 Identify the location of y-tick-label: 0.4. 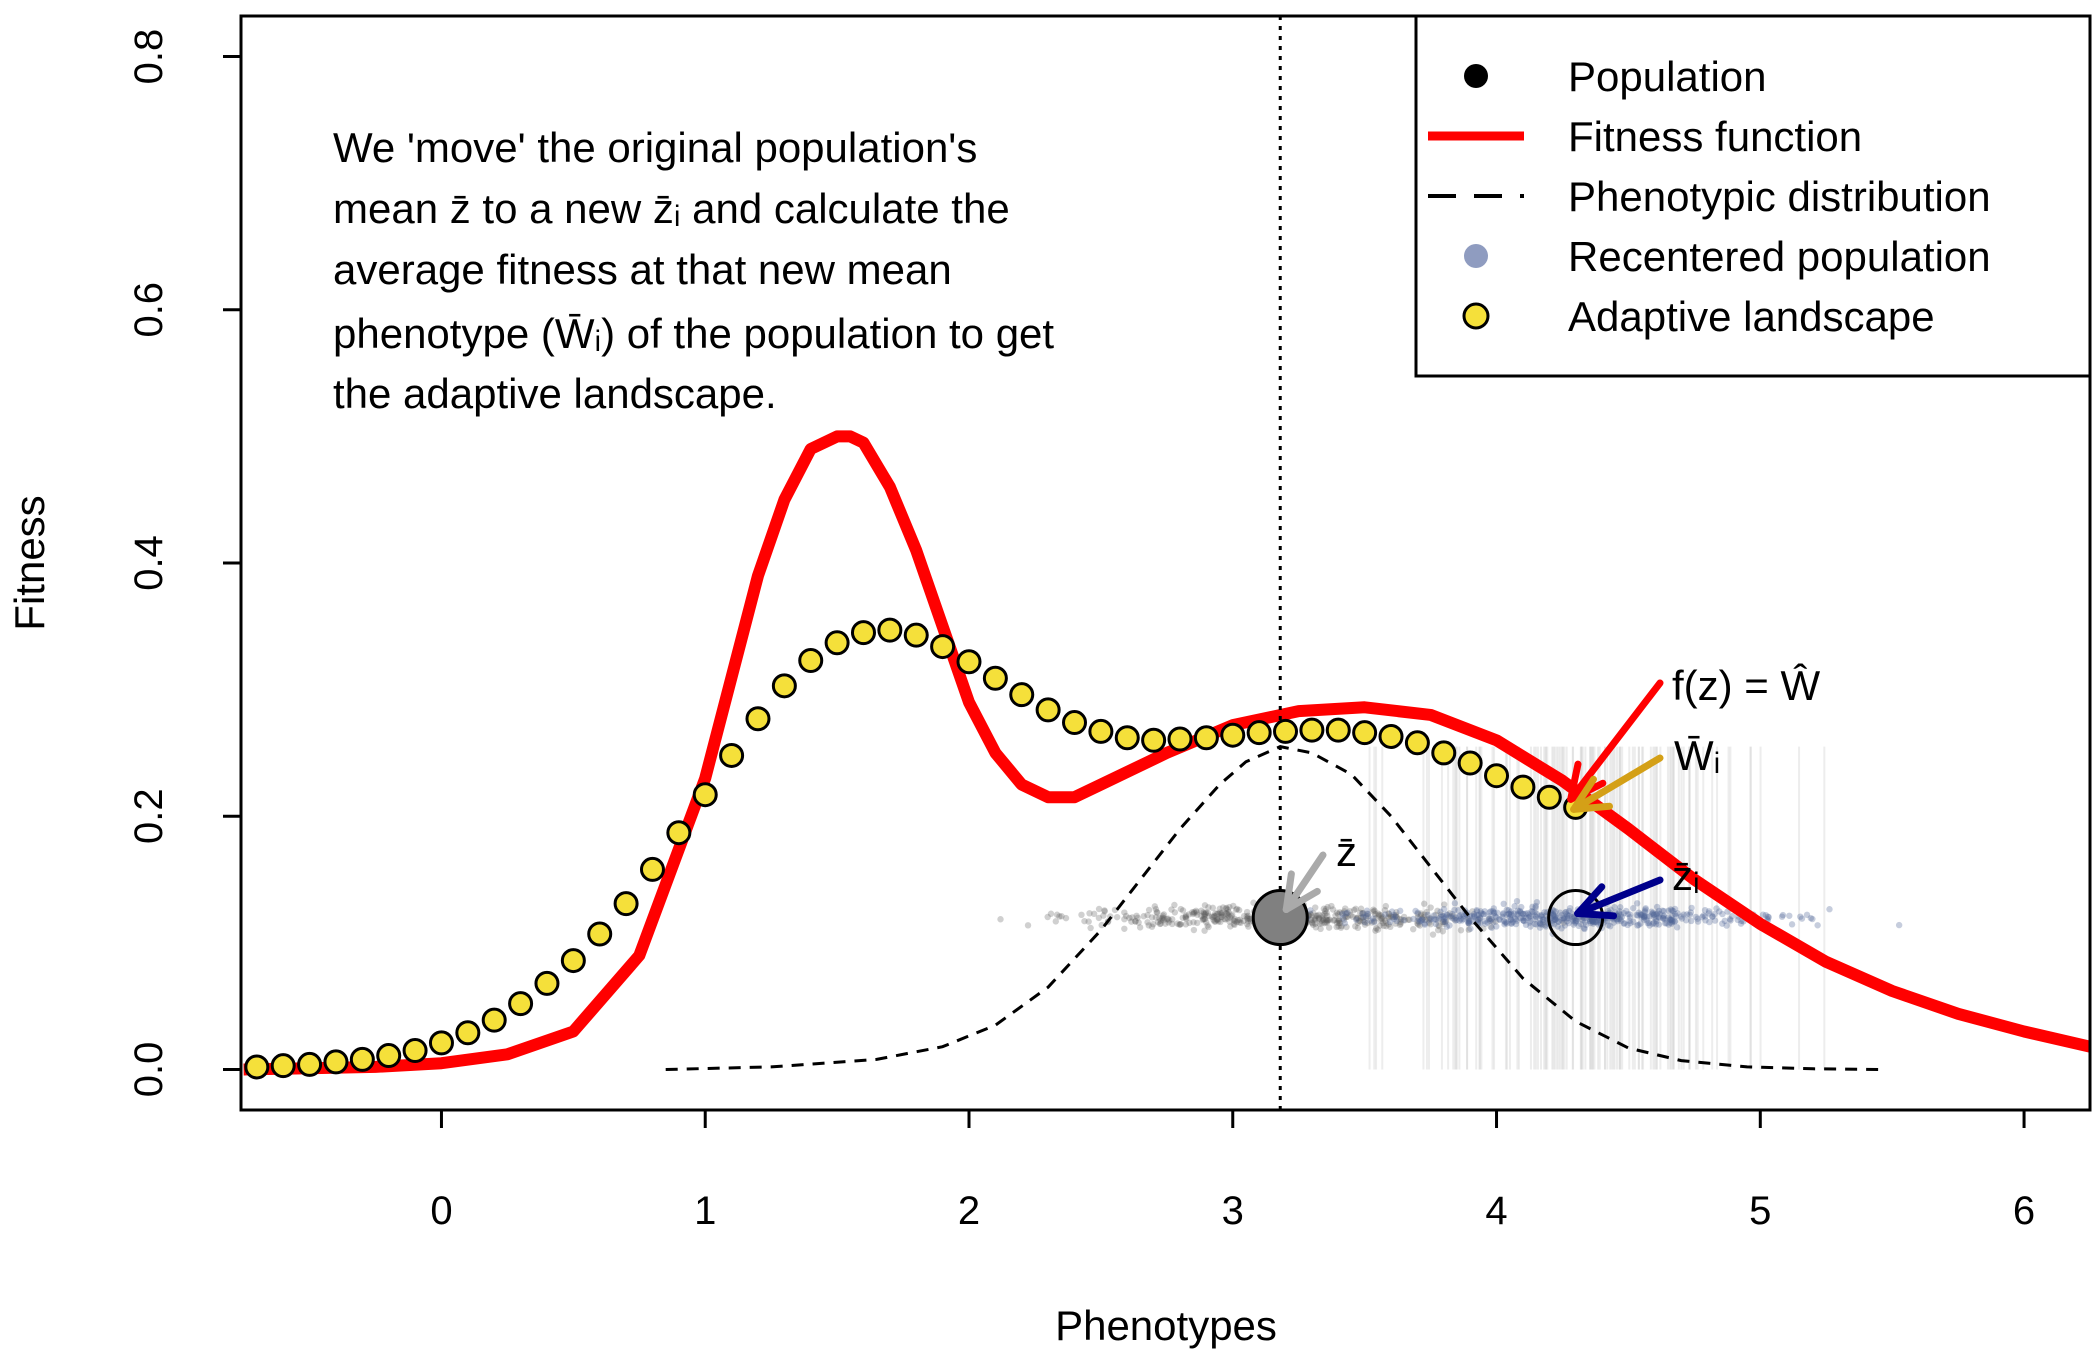
(149, 563).